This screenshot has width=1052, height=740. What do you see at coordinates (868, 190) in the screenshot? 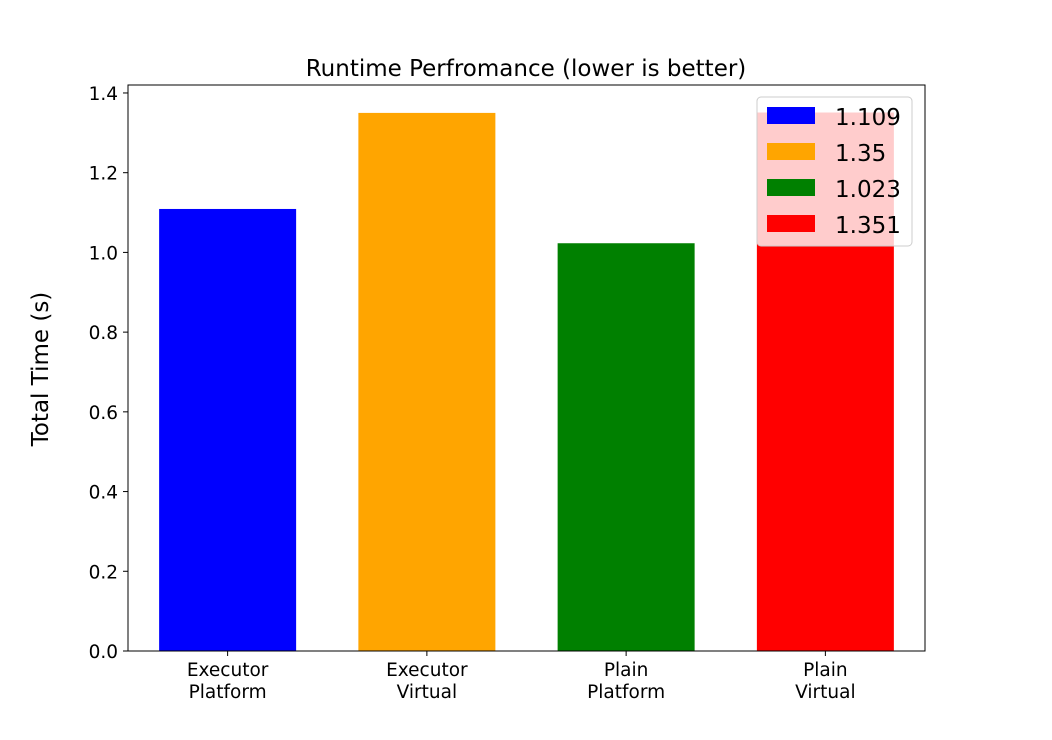
I see `legend-label-2: 1.023` at bounding box center [868, 190].